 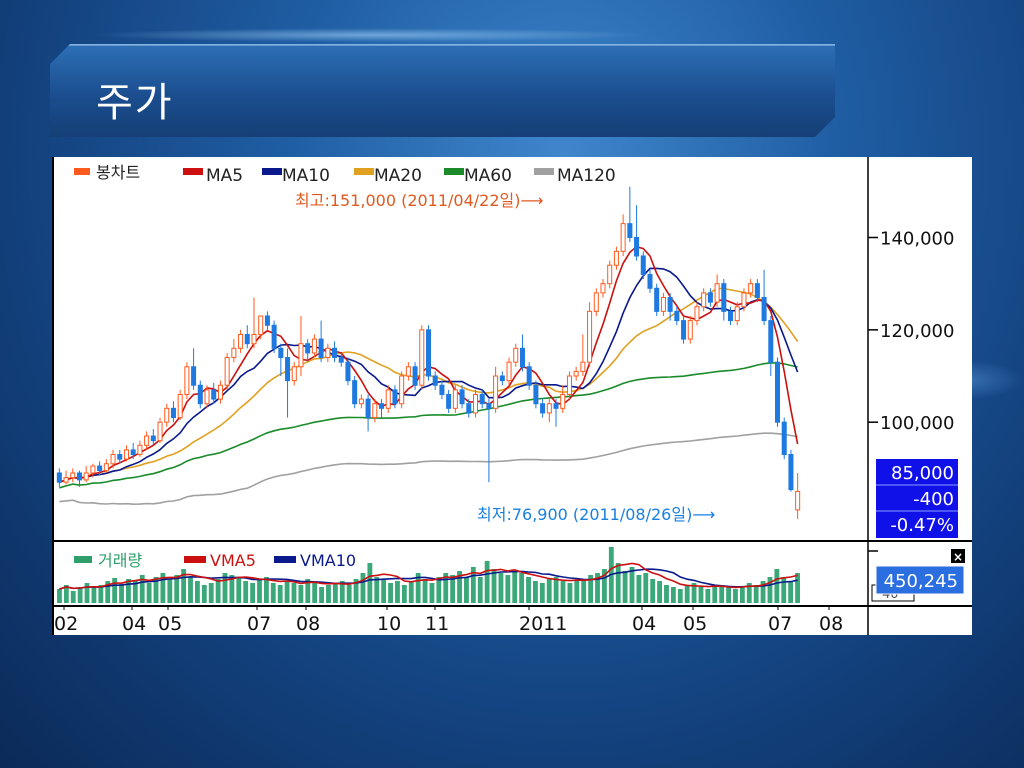 I want to click on title-bar, so click(x=442, y=90).